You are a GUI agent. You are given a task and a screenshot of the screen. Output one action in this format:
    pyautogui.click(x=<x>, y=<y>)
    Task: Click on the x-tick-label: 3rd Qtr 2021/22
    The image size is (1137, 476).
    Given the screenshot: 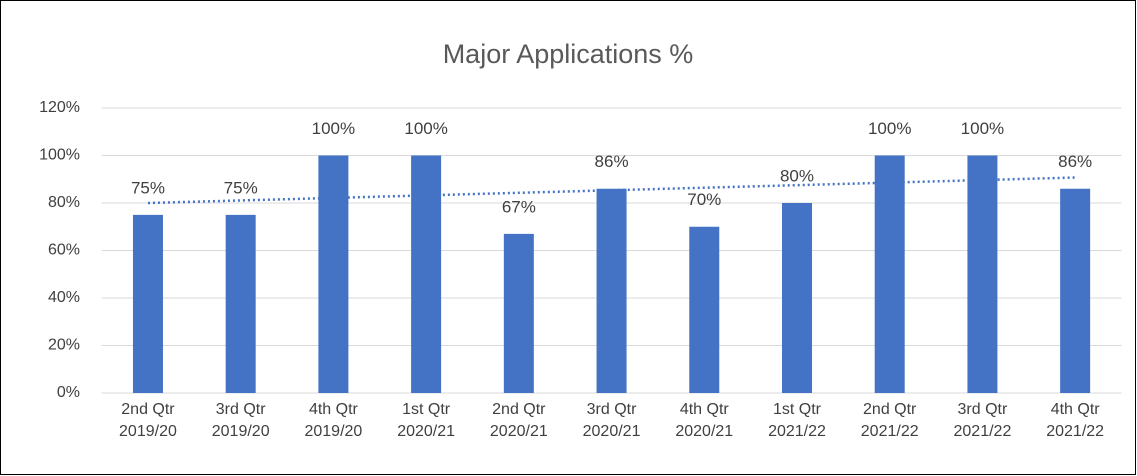 What is the action you would take?
    pyautogui.click(x=982, y=420)
    